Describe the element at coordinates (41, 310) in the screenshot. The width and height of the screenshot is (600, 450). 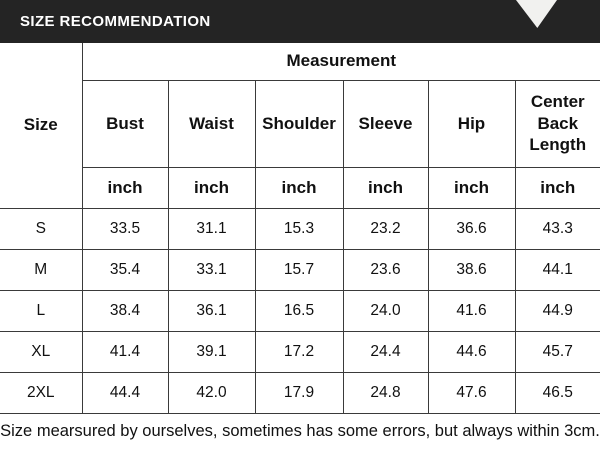
I see `size-label: L` at that location.